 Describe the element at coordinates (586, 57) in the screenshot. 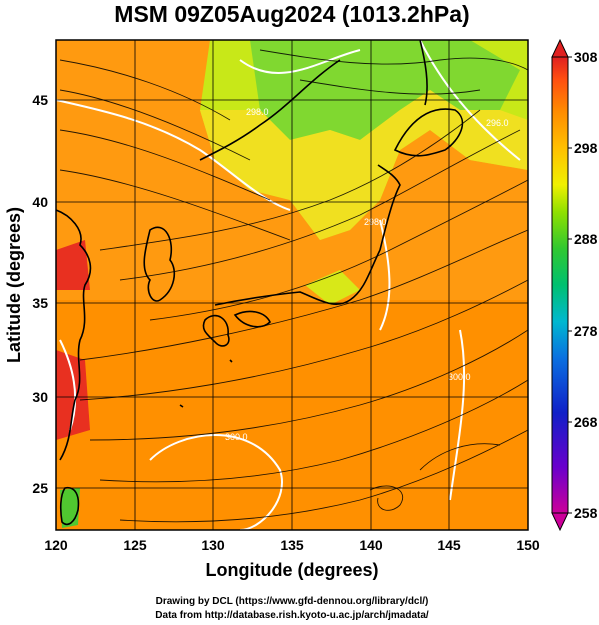

I see `colorbar-tick-label: 308` at that location.